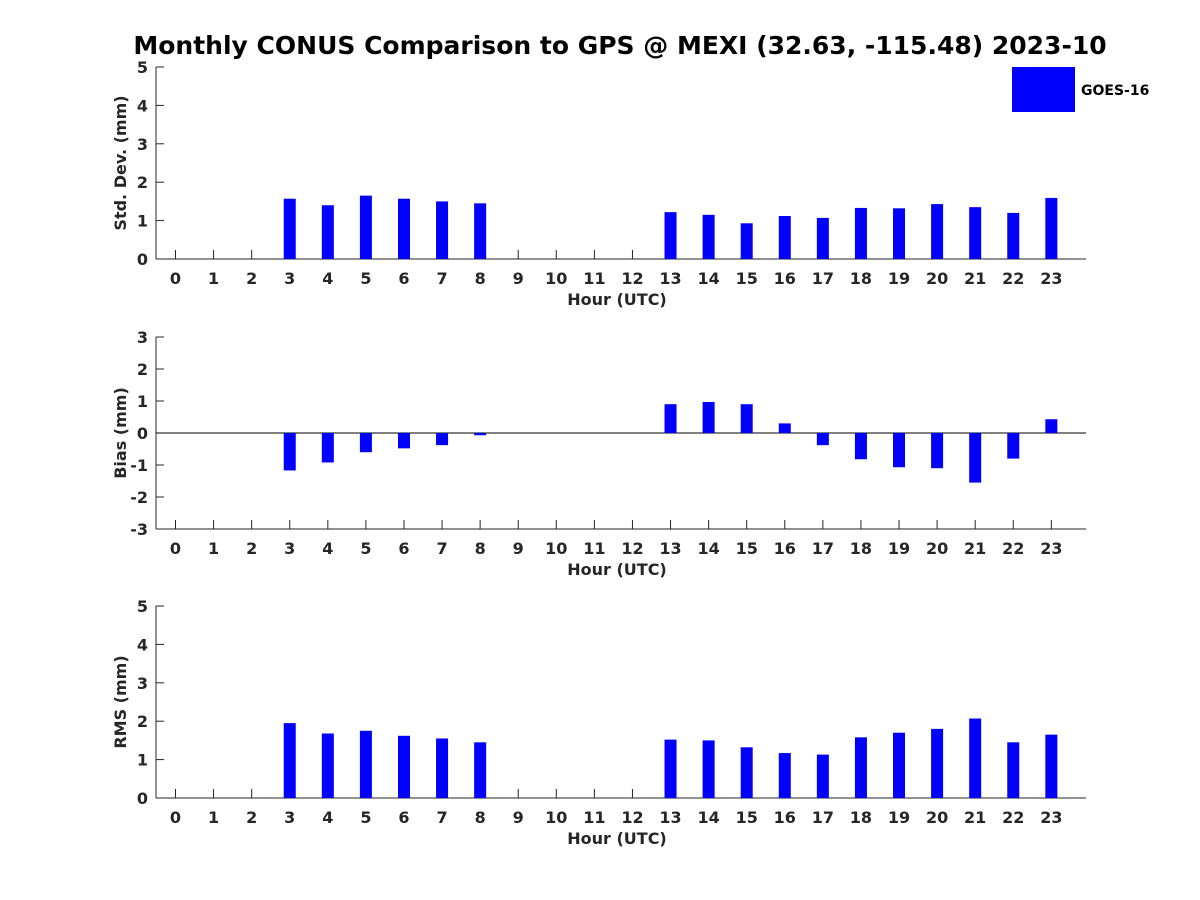  I want to click on x-tick-label: 15, so click(747, 278).